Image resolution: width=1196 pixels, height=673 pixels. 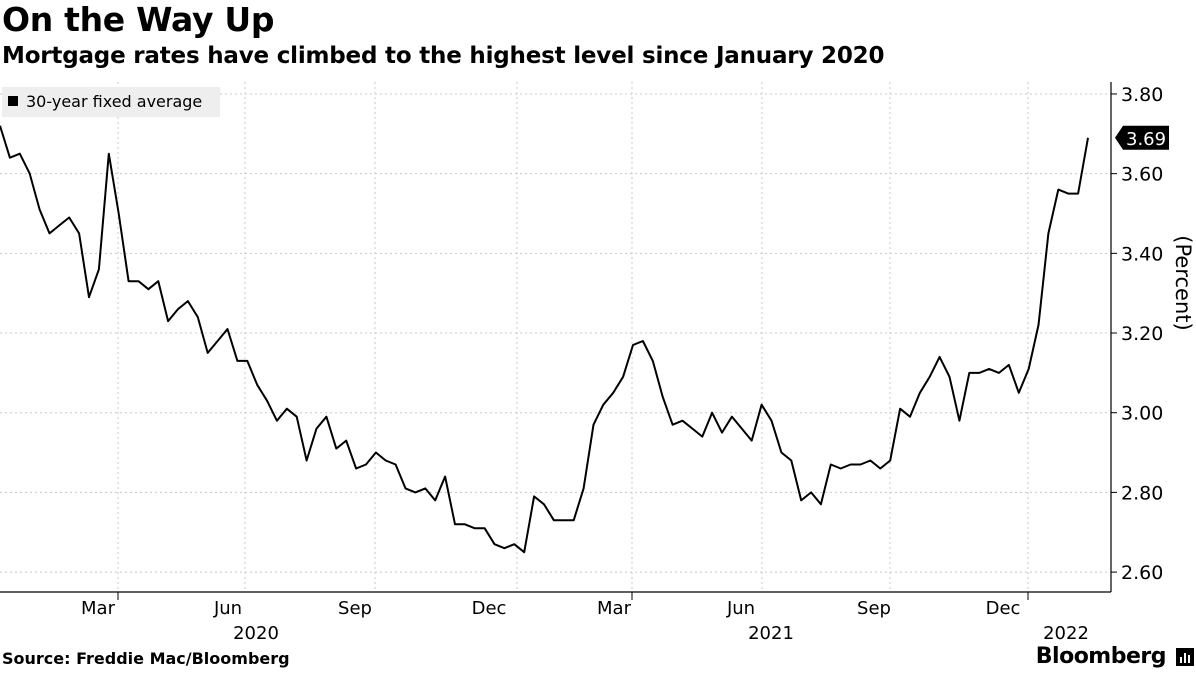 What do you see at coordinates (1142, 414) in the screenshot?
I see `y-tick-label: 3.00` at bounding box center [1142, 414].